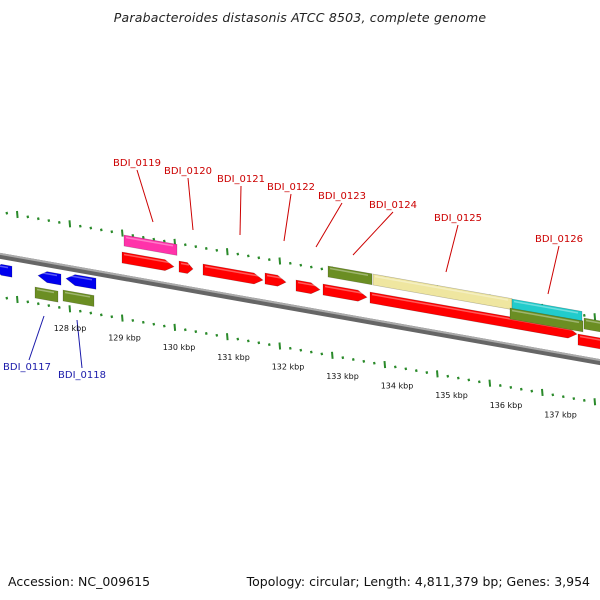 The image size is (600, 600). Describe the element at coordinates (393, 205) in the screenshot. I see `gene-label: BDI_0124` at that location.